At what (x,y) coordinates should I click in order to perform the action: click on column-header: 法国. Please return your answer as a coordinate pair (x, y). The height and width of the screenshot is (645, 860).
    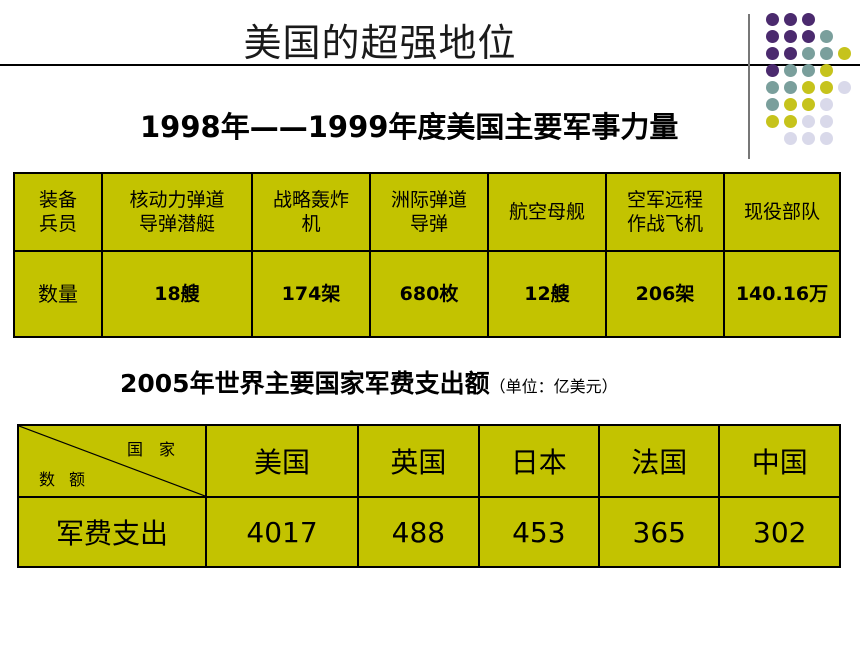
    Looking at the image, I should click on (659, 461).